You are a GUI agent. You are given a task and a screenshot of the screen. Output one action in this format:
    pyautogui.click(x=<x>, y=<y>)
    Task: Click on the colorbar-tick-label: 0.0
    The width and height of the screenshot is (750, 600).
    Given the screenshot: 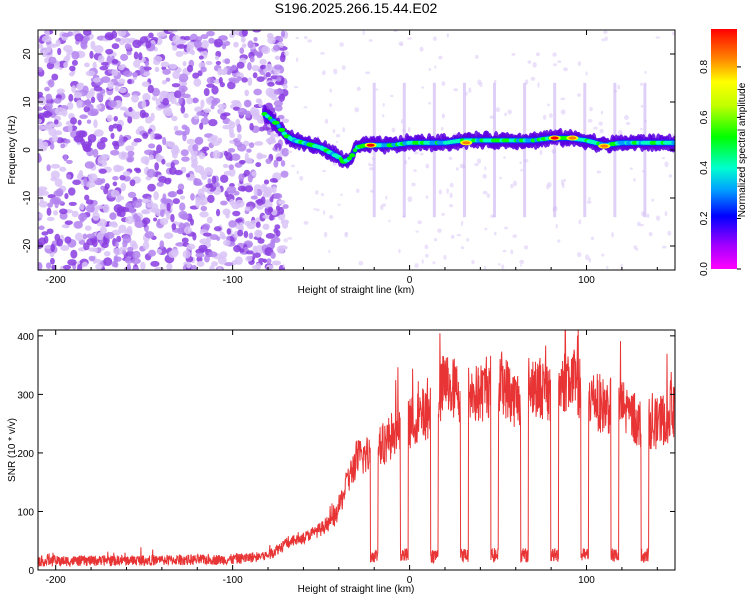 What is the action you would take?
    pyautogui.click(x=704, y=269)
    